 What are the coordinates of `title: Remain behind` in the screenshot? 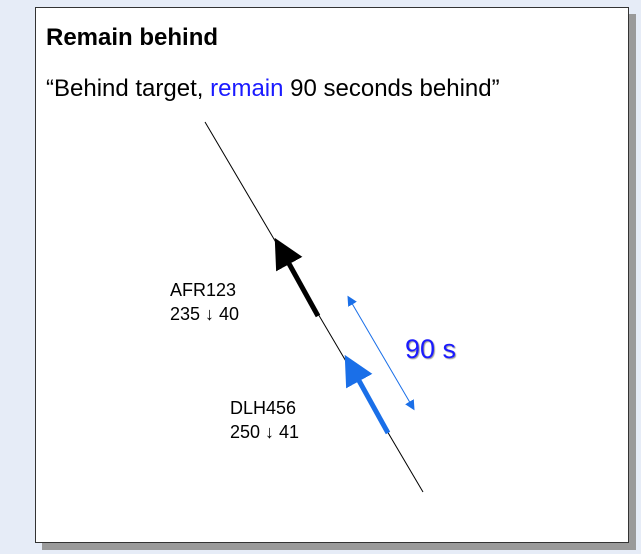 It's located at (132, 37).